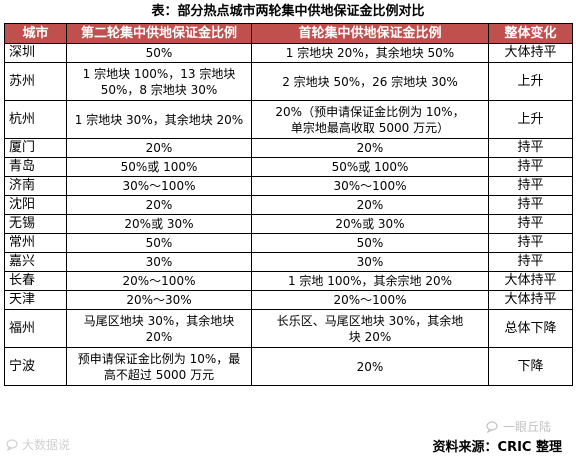  What do you see at coordinates (370, 127) in the screenshot?
I see `cell-line: 单宗地最高收取 5000 万元）` at bounding box center [370, 127].